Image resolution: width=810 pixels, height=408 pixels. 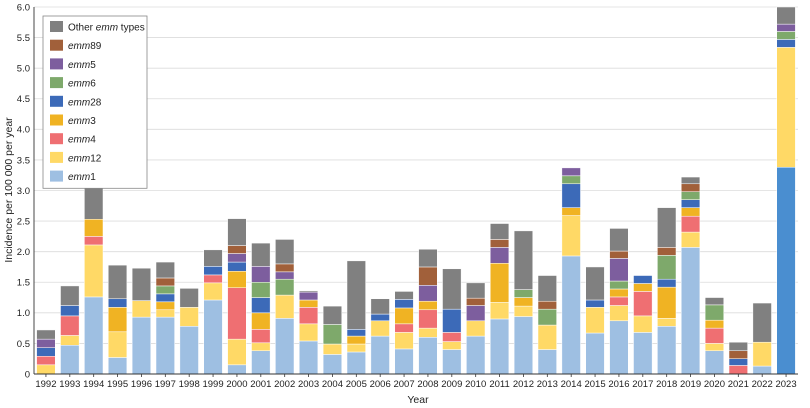 I want to click on legend-label-emm3: emm3, so click(x=82, y=121).